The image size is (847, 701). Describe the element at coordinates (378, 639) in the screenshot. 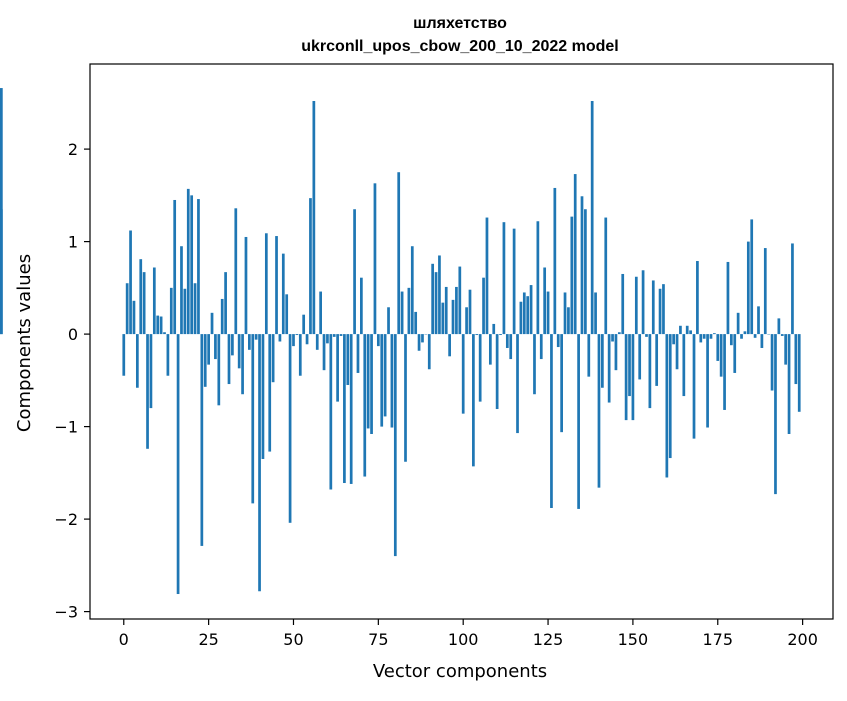

I see `x-tick-label: 75` at that location.